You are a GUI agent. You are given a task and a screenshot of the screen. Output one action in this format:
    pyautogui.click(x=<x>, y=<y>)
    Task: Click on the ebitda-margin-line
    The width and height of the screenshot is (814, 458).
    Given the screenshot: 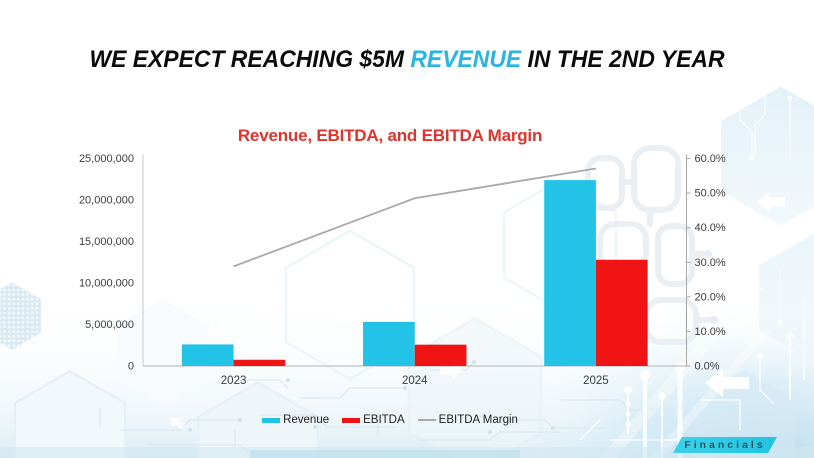 What is the action you would take?
    pyautogui.click(x=415, y=217)
    